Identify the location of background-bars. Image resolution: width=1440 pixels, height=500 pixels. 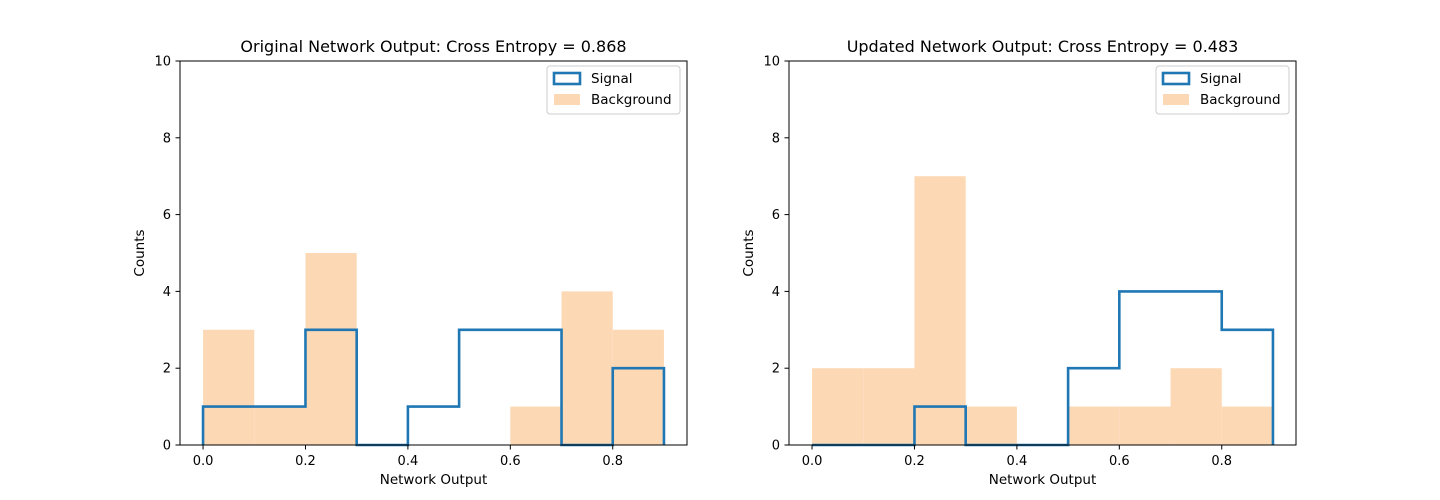
(433, 349).